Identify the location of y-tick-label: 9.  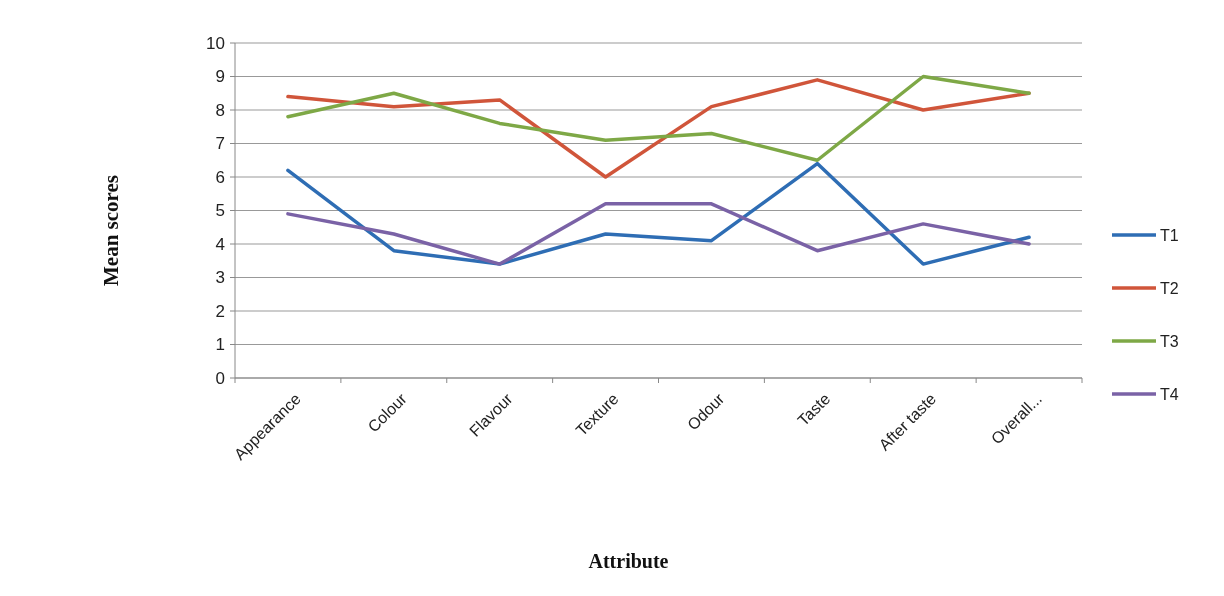
(220, 77).